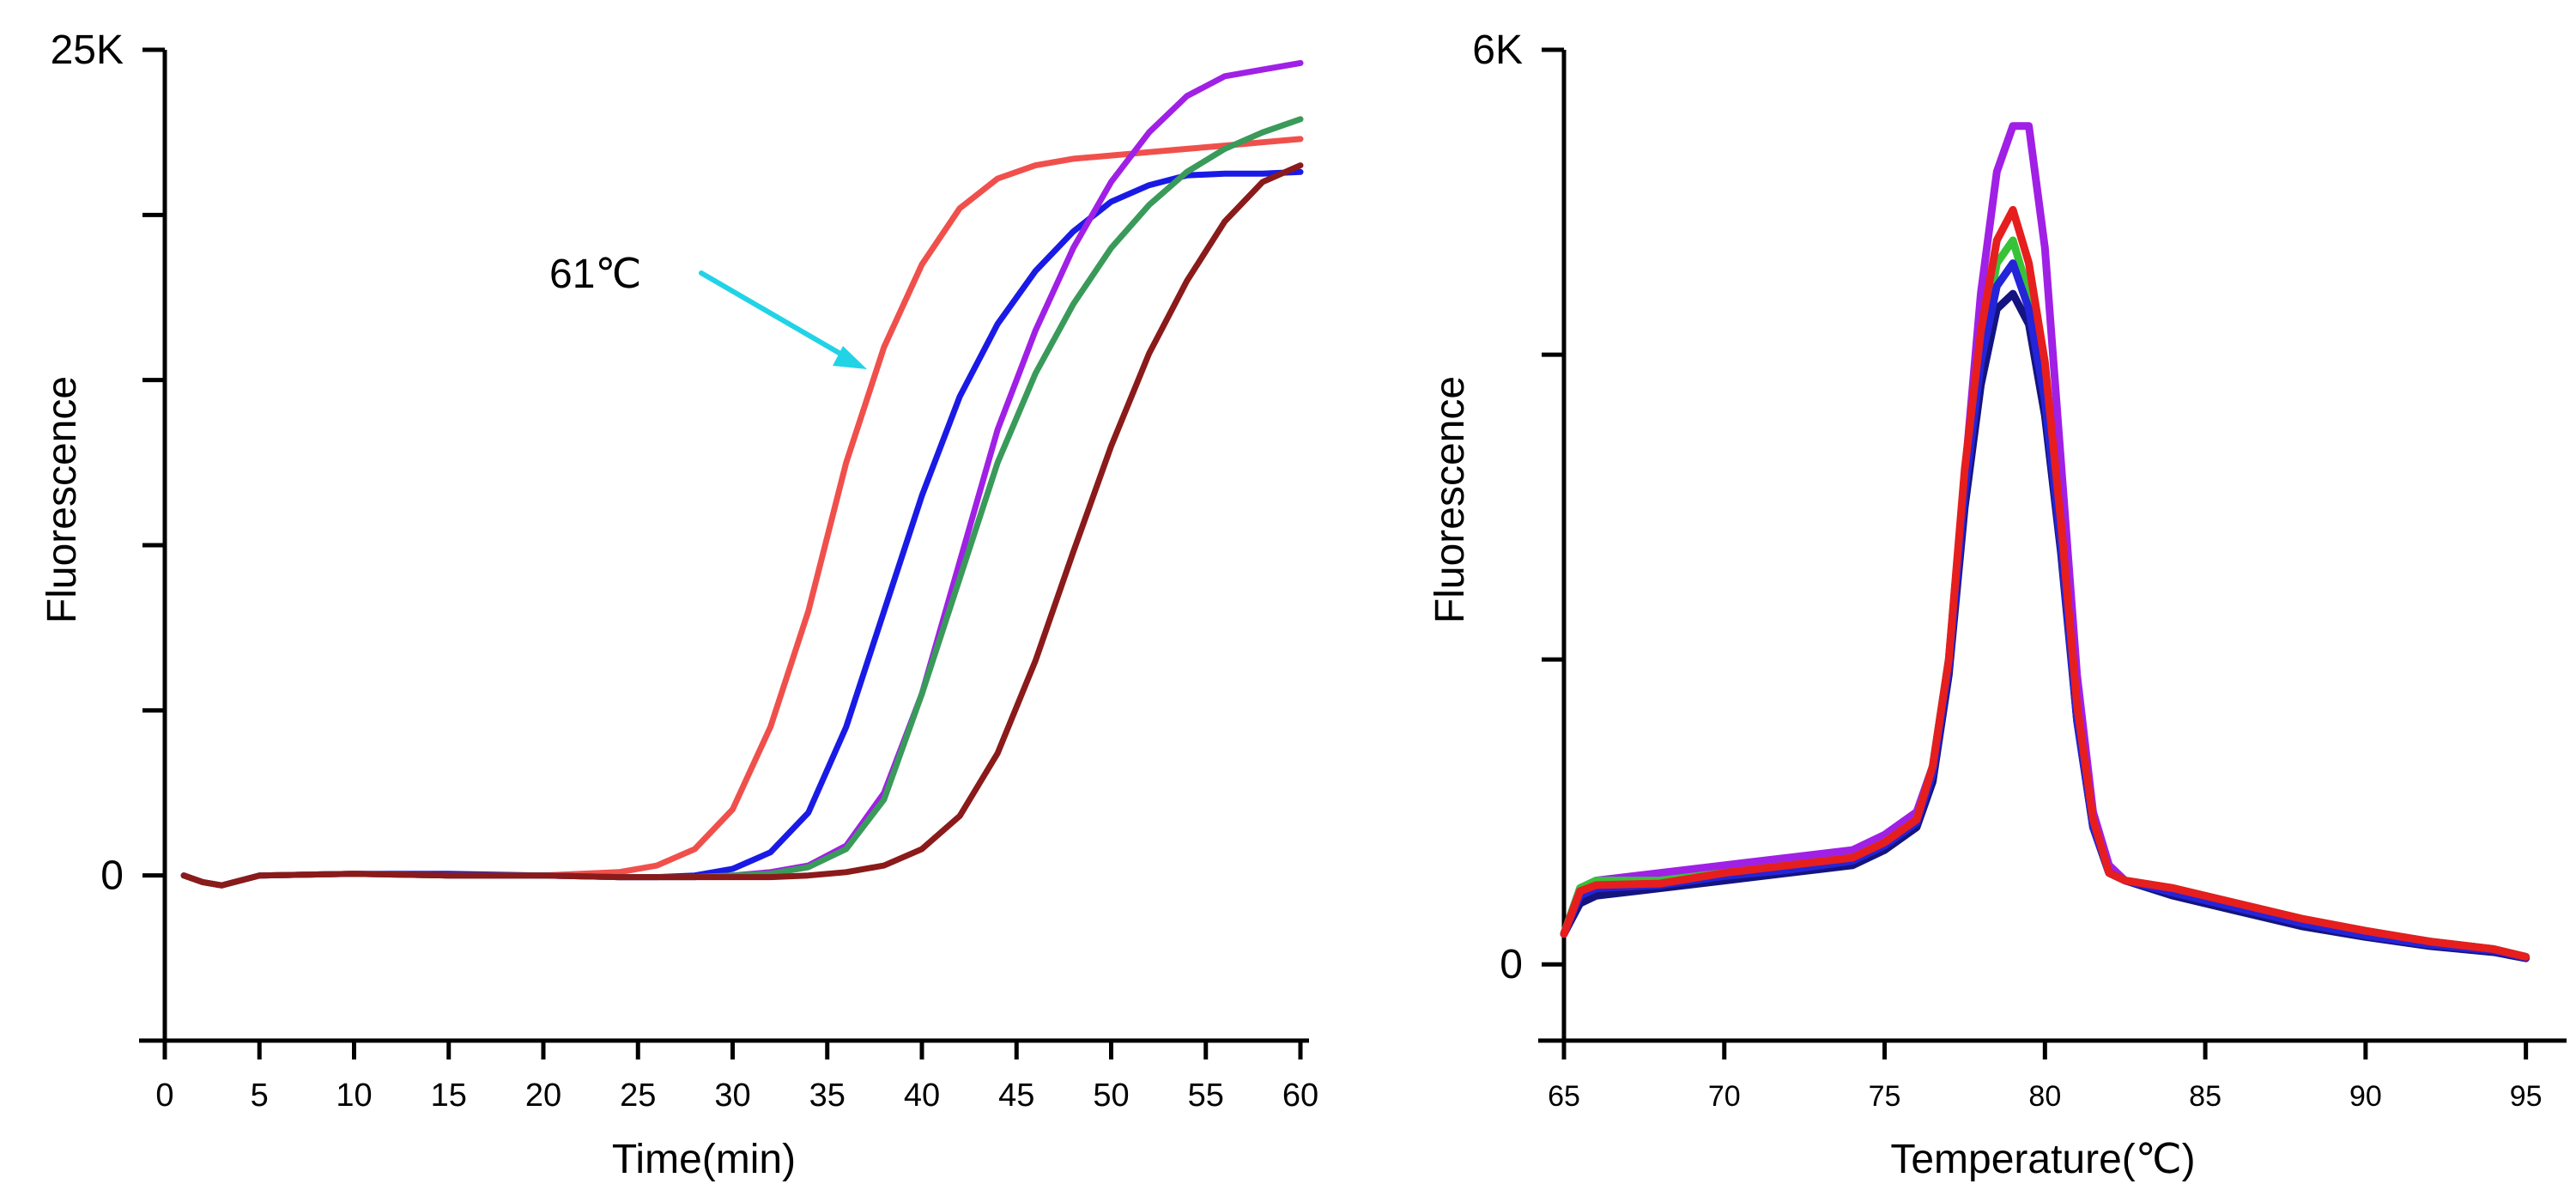 Image resolution: width=2576 pixels, height=1196 pixels. Describe the element at coordinates (62, 499) in the screenshot. I see `amplification-y-axis-title: Fluorescence` at that location.